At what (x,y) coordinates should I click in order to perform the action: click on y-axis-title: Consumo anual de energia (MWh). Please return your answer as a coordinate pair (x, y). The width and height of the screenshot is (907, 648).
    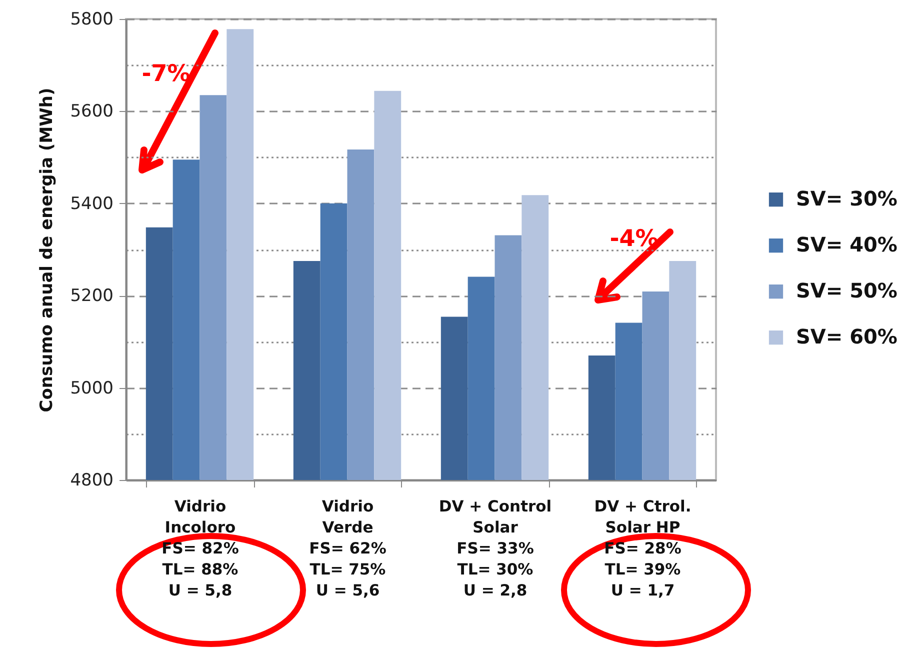
    Looking at the image, I should click on (47, 250).